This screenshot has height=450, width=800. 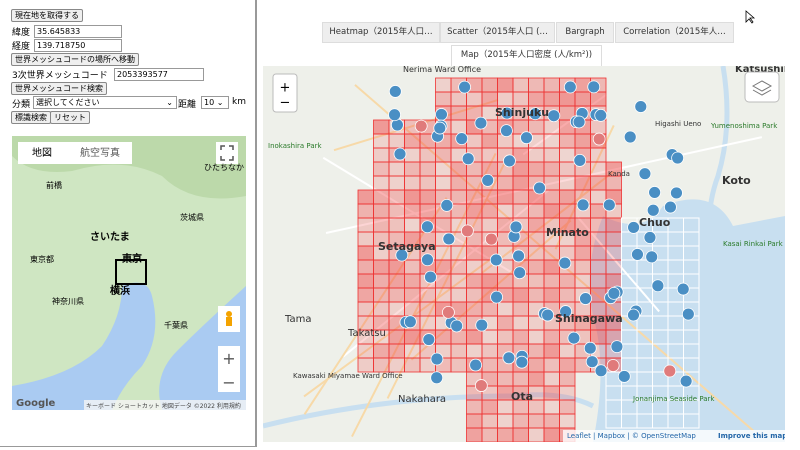 I want to click on map-tab: 地図, so click(x=42, y=152).